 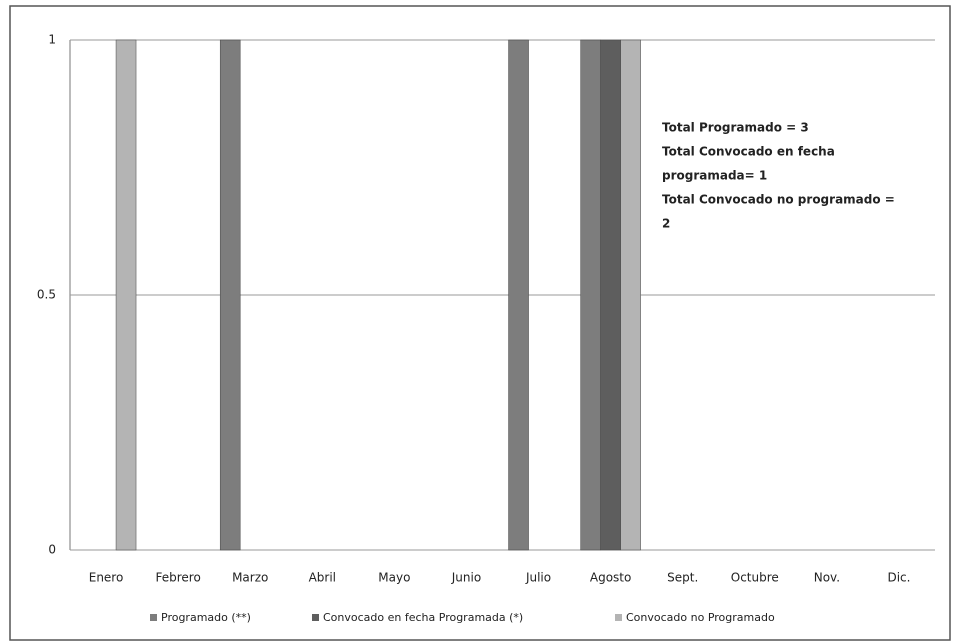 I want to click on legend-label: Convocado no Programado, so click(x=700, y=617).